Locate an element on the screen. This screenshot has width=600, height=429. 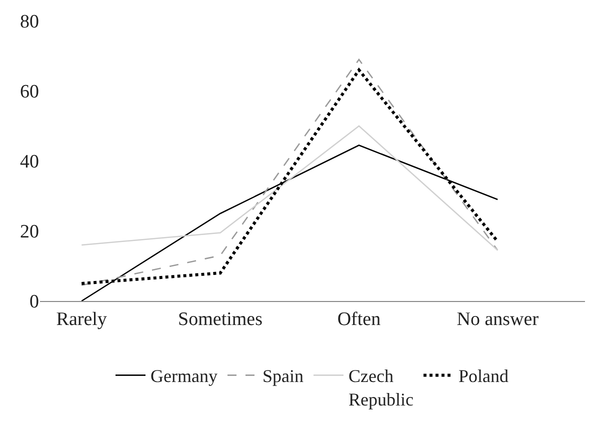
y-tick-label: 20 is located at coordinates (29, 232).